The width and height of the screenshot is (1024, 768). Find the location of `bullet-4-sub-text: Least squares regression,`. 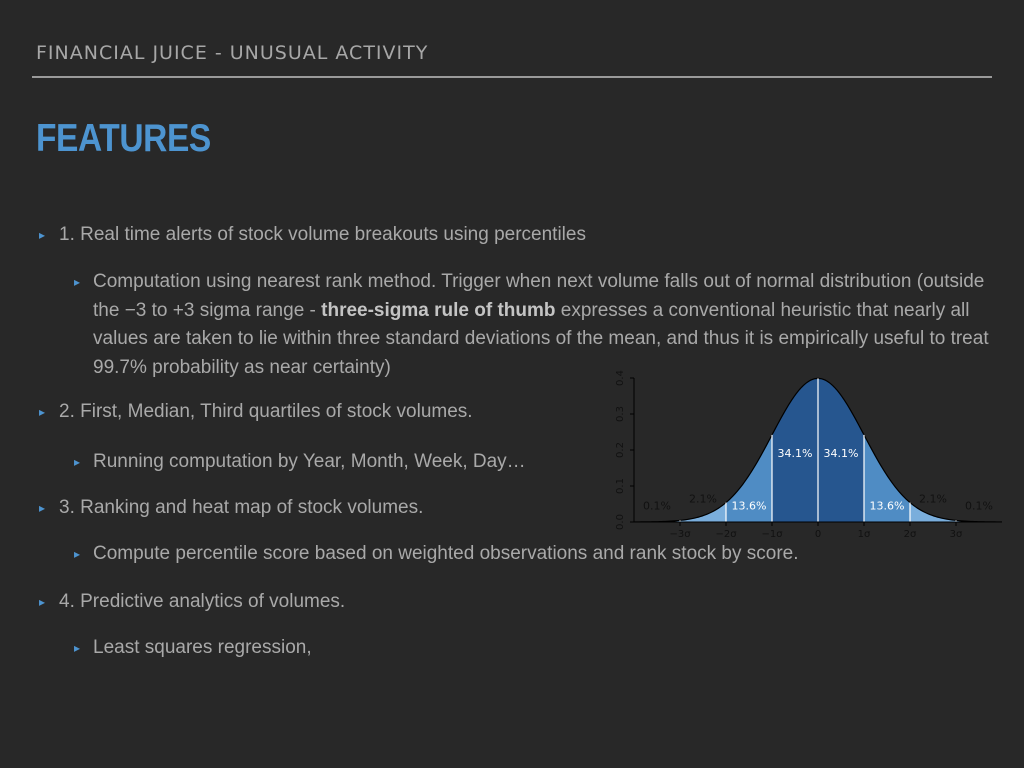

bullet-4-sub-text: Least squares regression, is located at coordinates (202, 647).